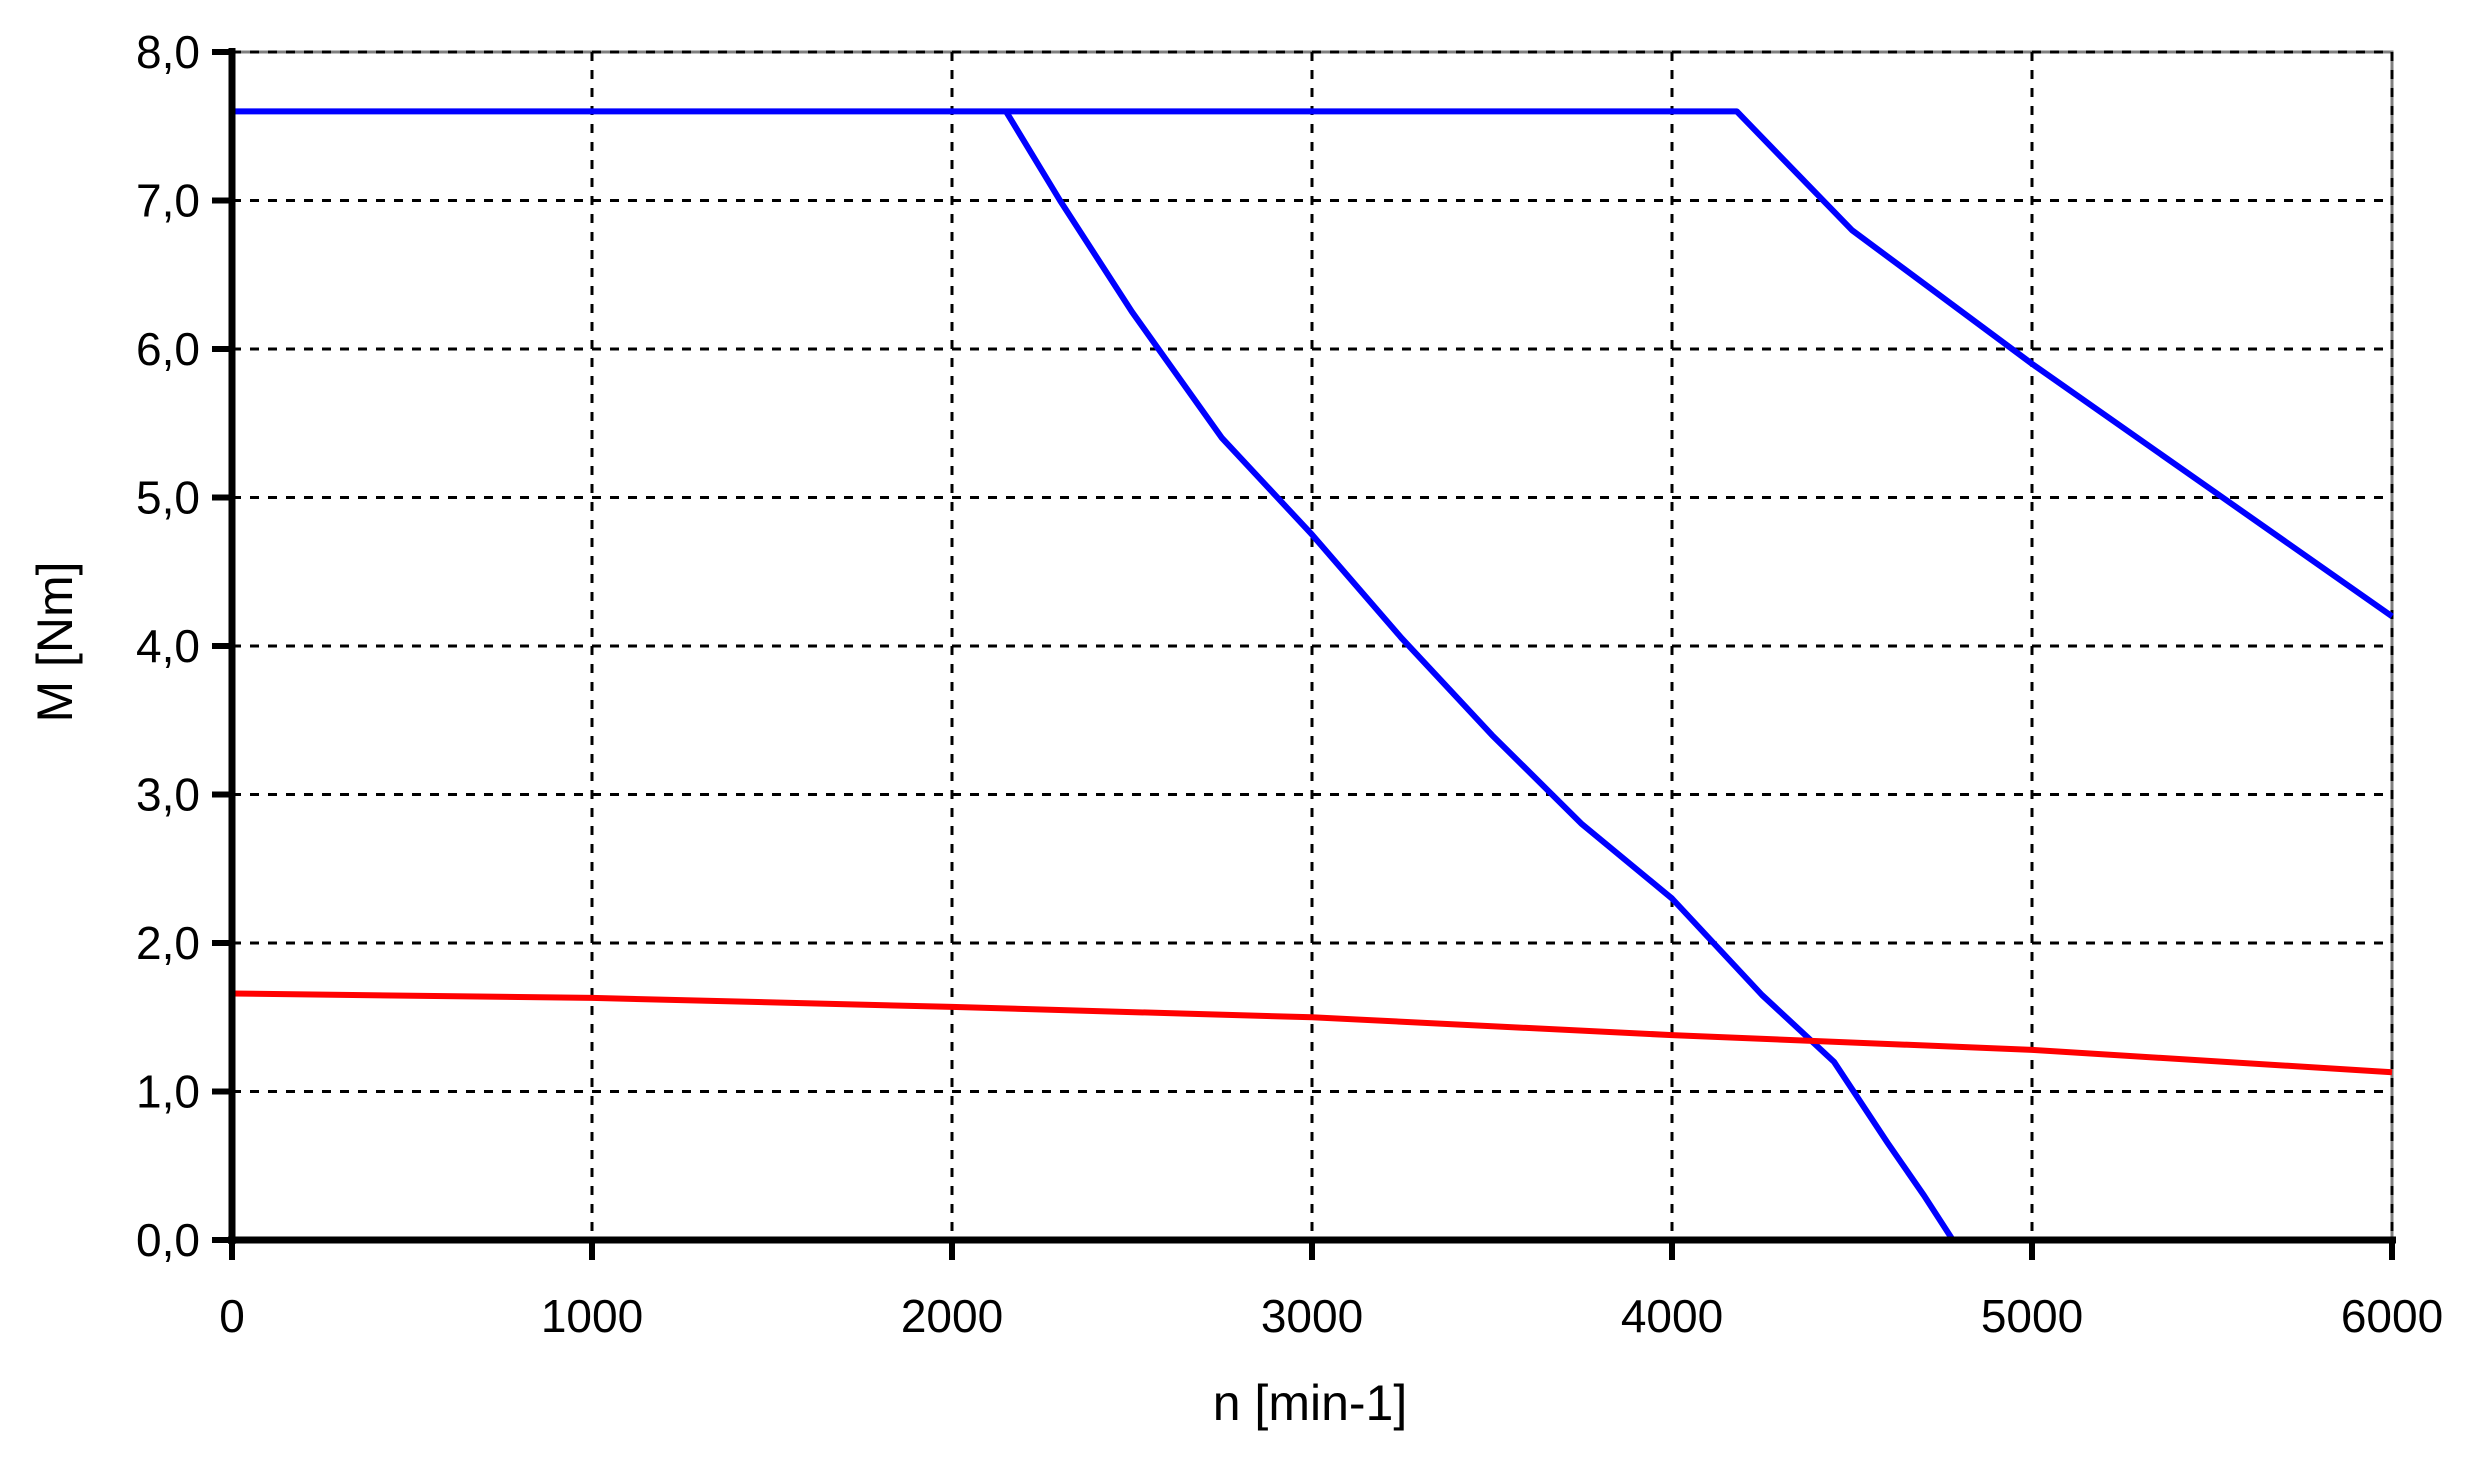  Describe the element at coordinates (2392, 1316) in the screenshot. I see `x-tick-label: 6000` at that location.